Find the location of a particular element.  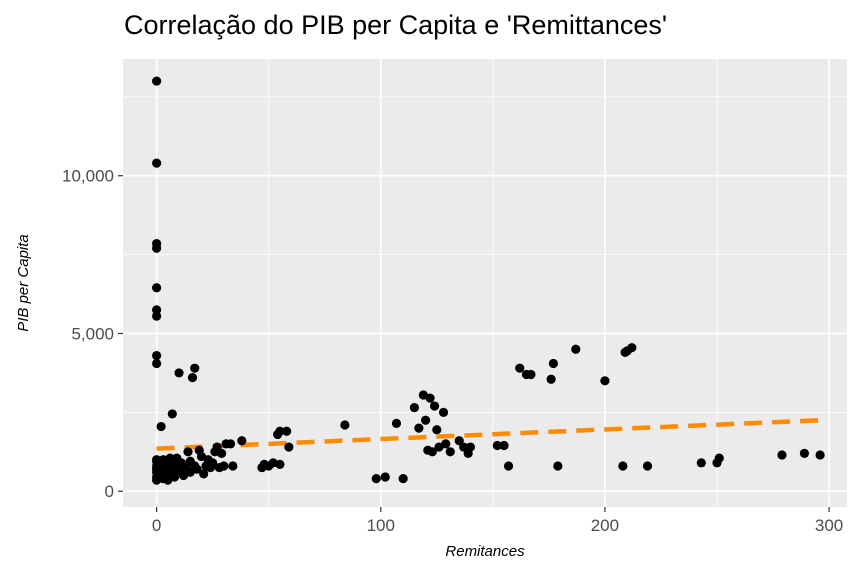

y-tick-label: 5,000 is located at coordinates (92, 333).